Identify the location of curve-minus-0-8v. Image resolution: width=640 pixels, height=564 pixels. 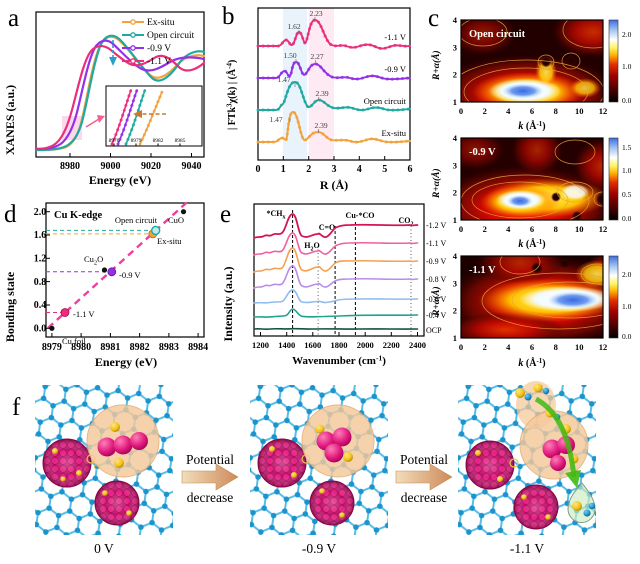
(336, 277).